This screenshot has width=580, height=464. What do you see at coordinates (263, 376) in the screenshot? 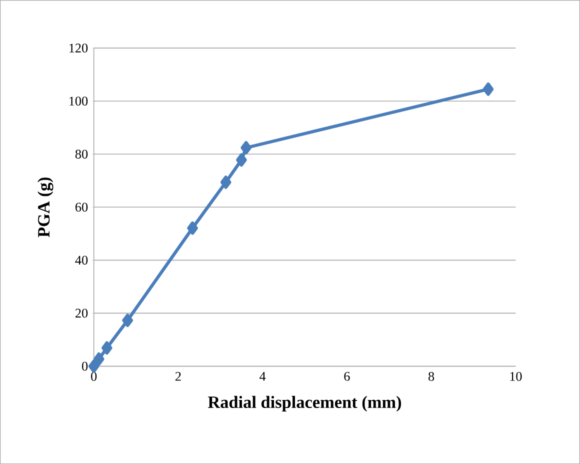
I see `x-tick-label: 4` at bounding box center [263, 376].